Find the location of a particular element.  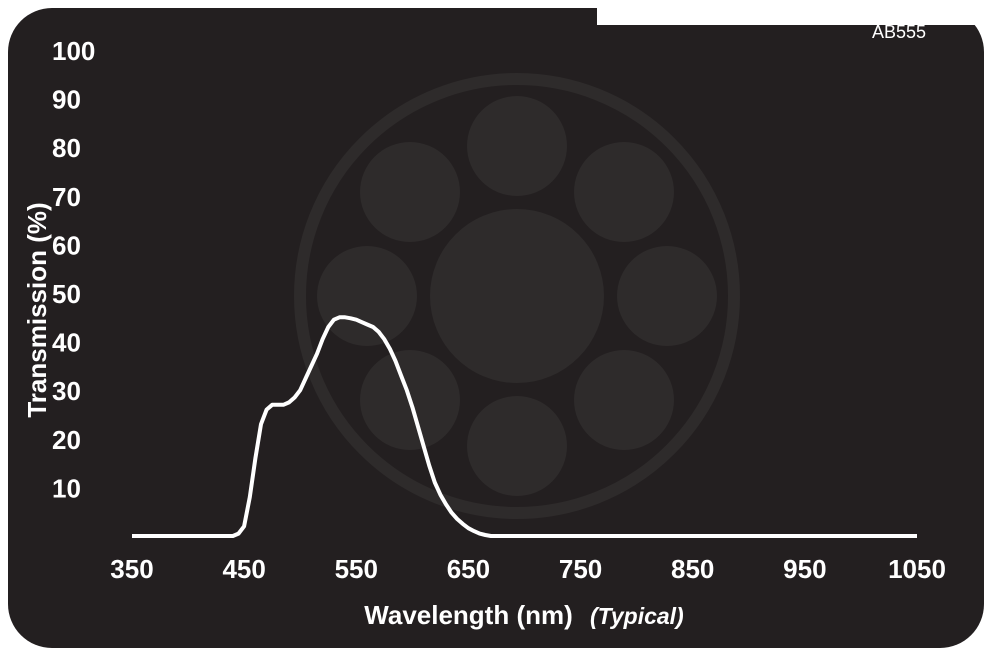

y-tick-label: 40 is located at coordinates (66, 343).